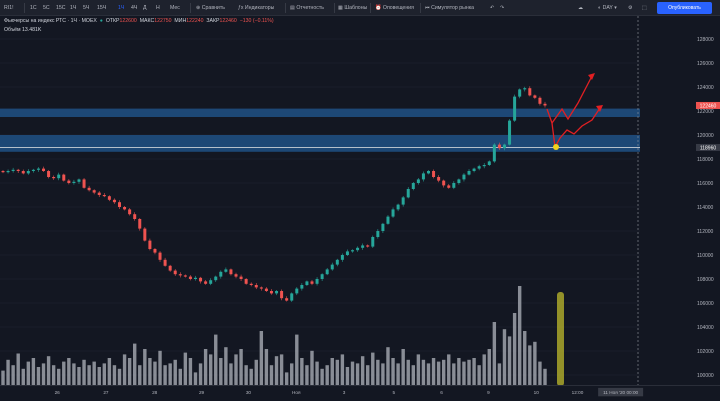  I want to click on high-label: МАКС, so click(147, 21).